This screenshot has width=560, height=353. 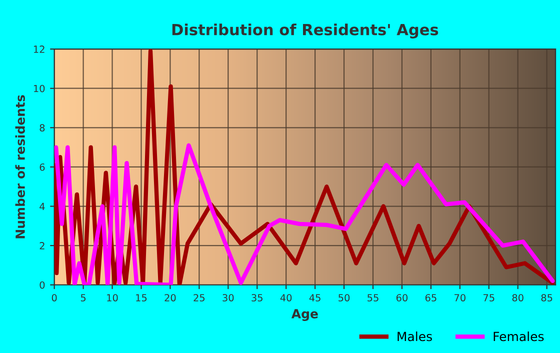 What do you see at coordinates (112, 298) in the screenshot?
I see `x-tick-label: 10` at bounding box center [112, 298].